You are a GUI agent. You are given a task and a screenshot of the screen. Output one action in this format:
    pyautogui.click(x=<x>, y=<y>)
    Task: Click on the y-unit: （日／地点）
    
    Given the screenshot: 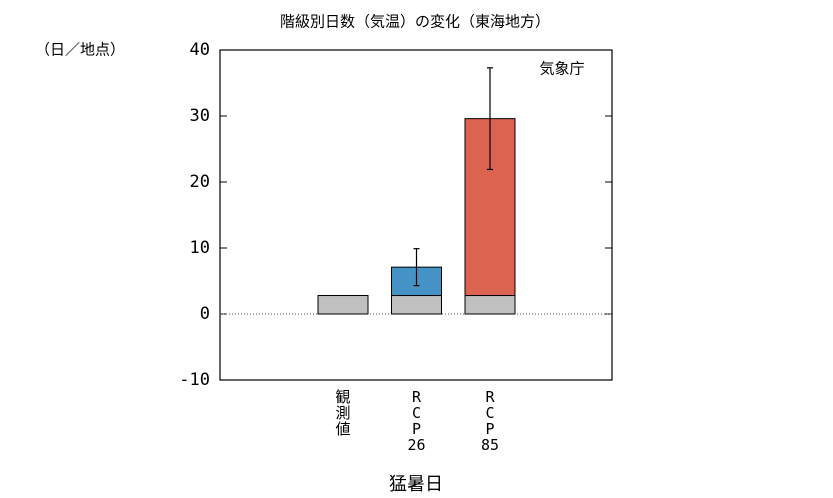 What is the action you would take?
    pyautogui.click(x=80, y=50)
    